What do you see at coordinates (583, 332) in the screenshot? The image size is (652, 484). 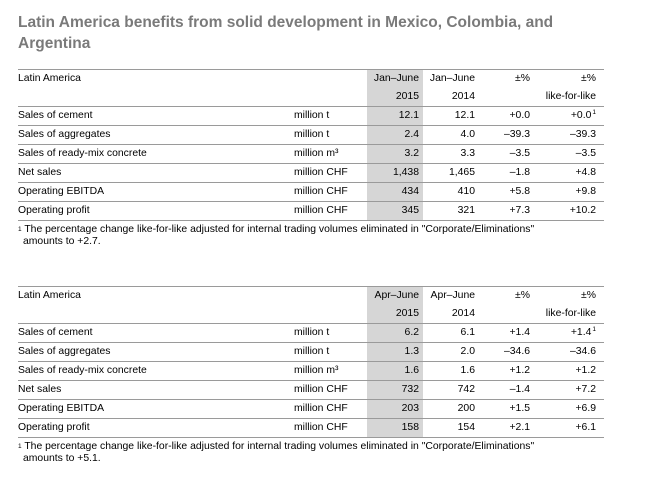 I see `row-lfl-change: +1.41` at bounding box center [583, 332].